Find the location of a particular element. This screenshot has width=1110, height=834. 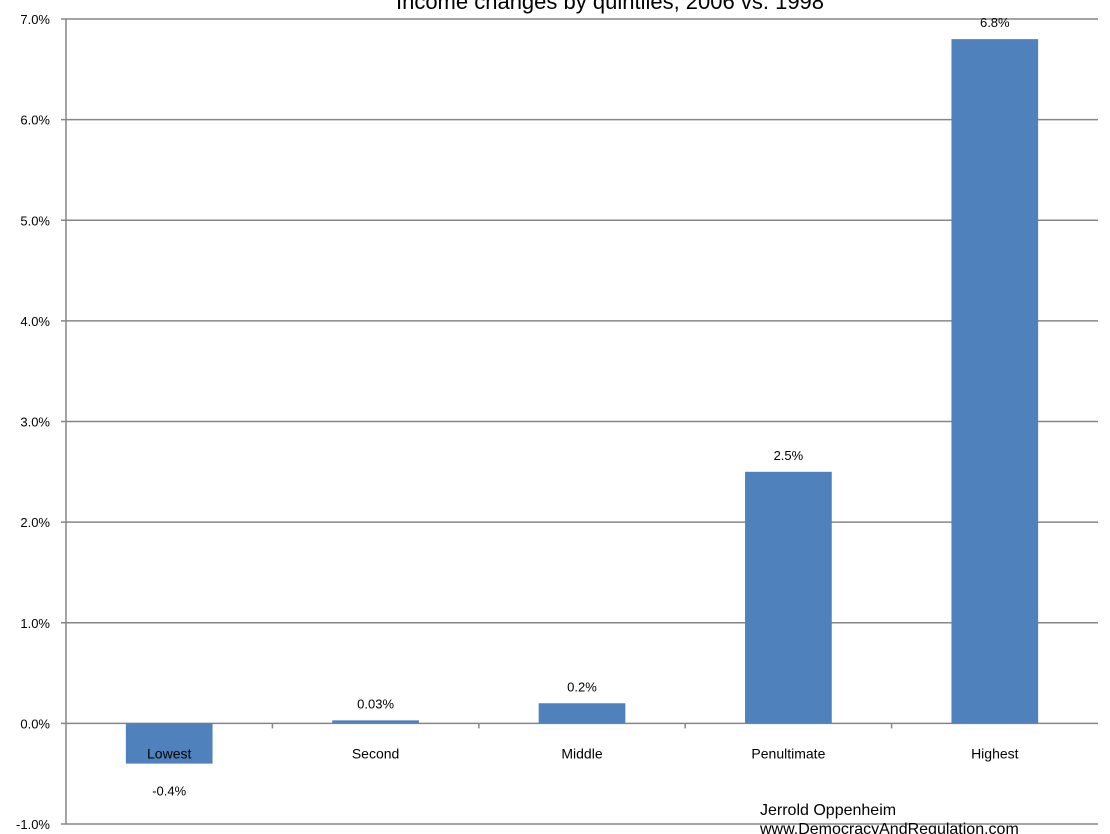

y-tick-label: 4.0% is located at coordinates (35, 321).